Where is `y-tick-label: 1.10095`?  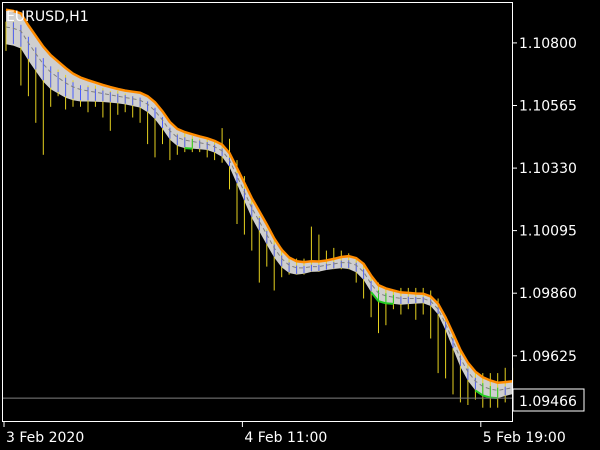 y-tick-label: 1.10095 is located at coordinates (548, 232).